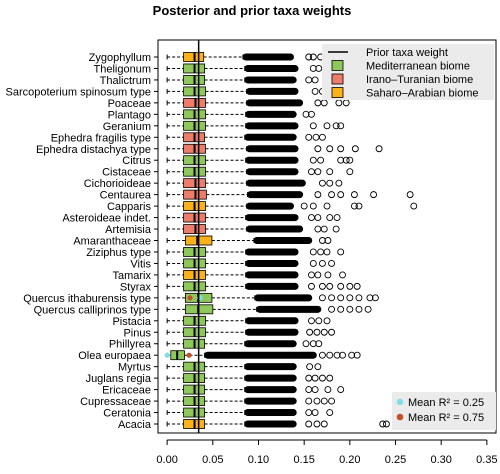  What do you see at coordinates (140, 264) in the screenshot?
I see `taxon-label: Vitis` at bounding box center [140, 264].